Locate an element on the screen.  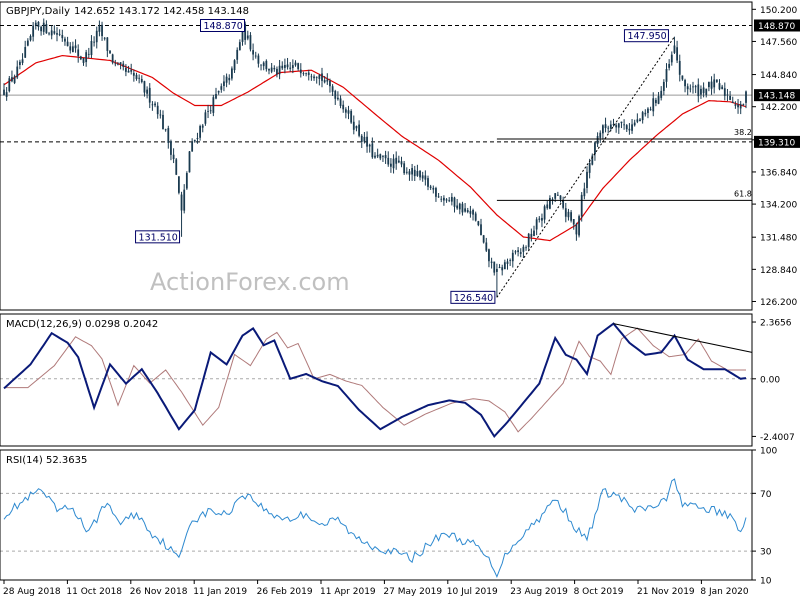
price-y-tick-label: 144.840 is located at coordinates (778, 76).